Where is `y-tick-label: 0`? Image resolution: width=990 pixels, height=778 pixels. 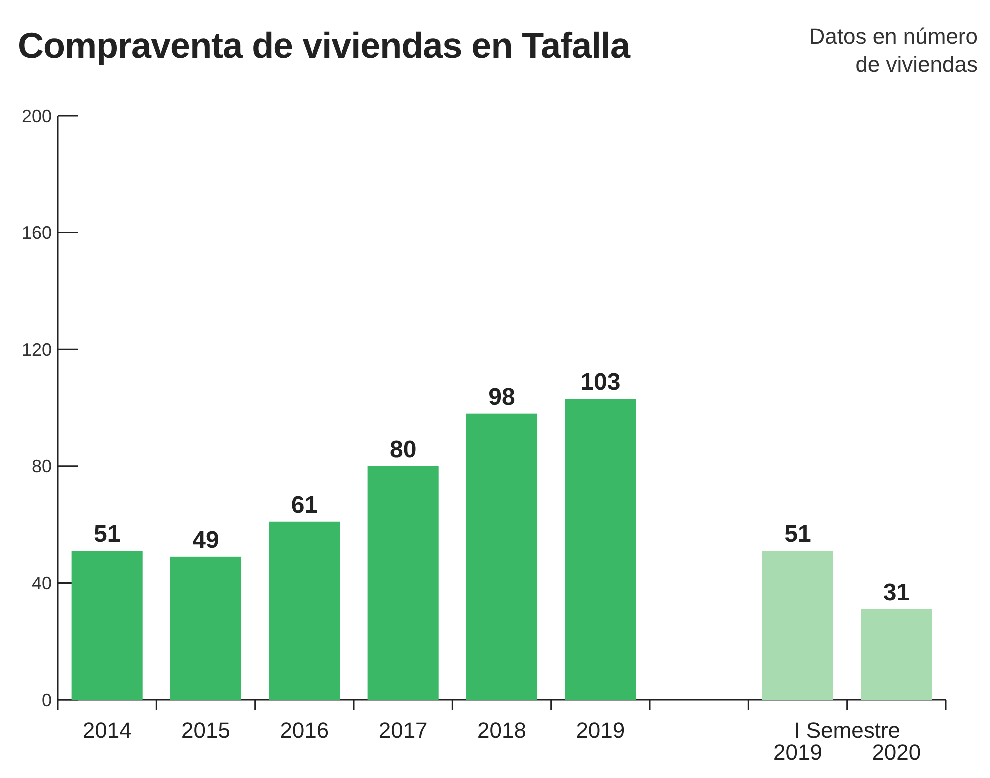
y-tick-label: 0 is located at coordinates (47, 700).